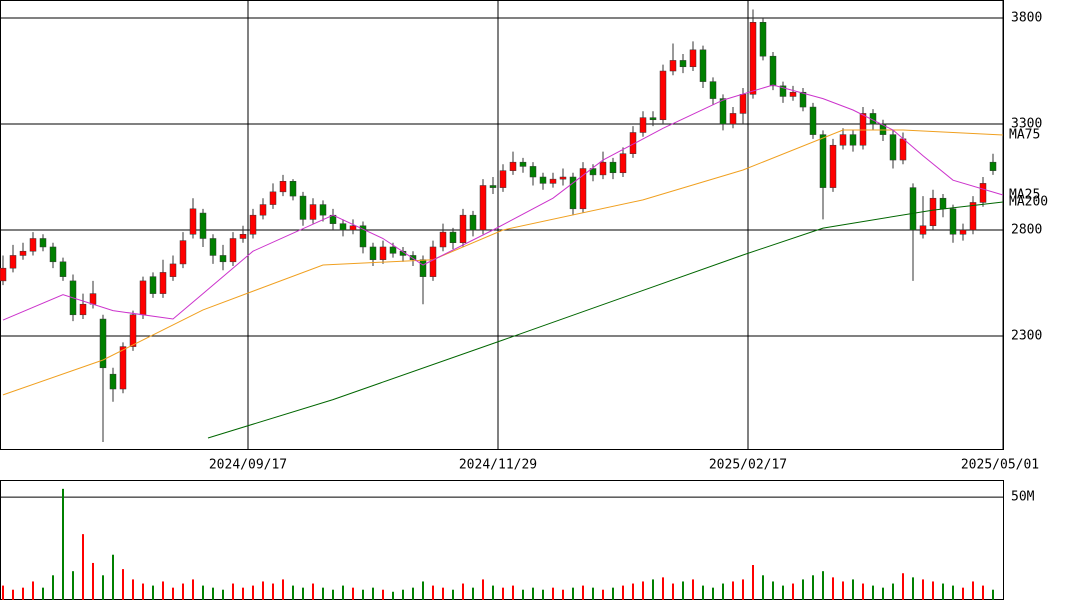  Describe the element at coordinates (1026, 336) in the screenshot. I see `y-tick-label: 2300` at that location.